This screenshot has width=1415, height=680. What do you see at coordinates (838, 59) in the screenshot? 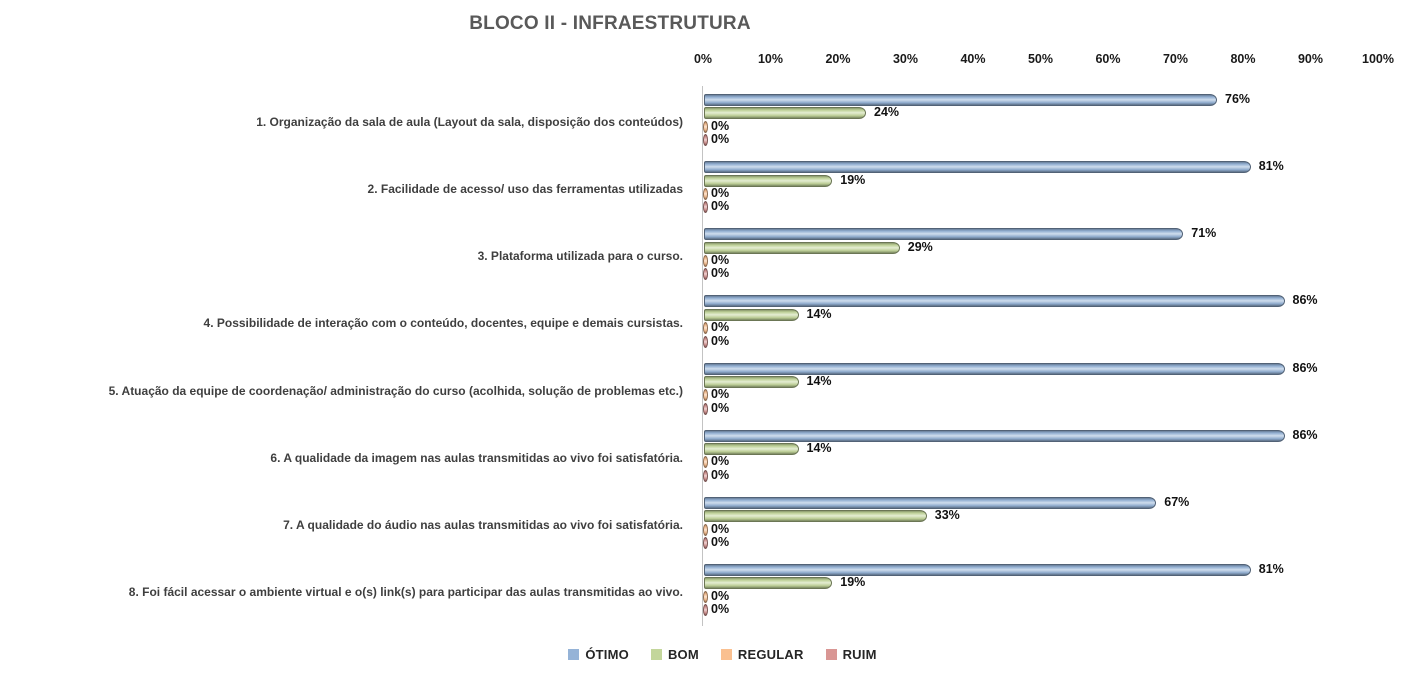
I see `x-axis-tick-label: 20%` at bounding box center [838, 59].